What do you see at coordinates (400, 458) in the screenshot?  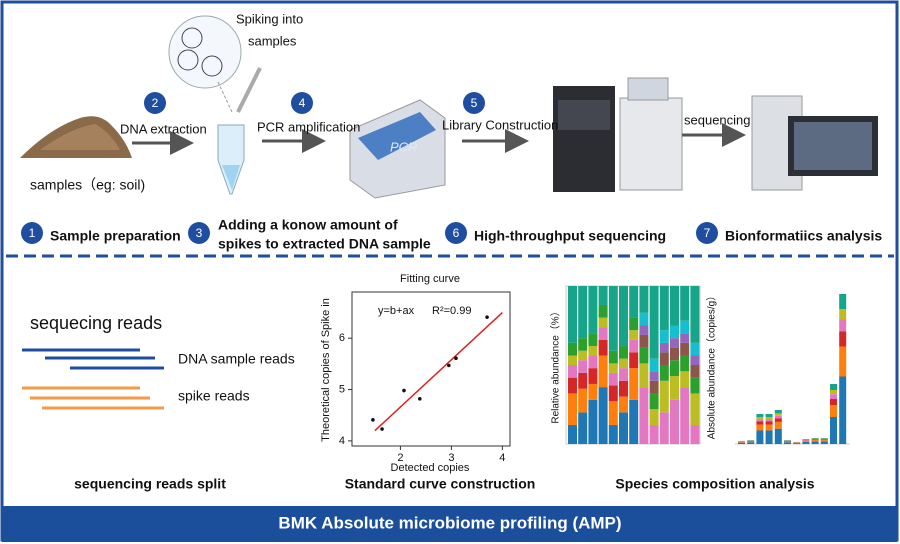 I see `x-tick-label: 2` at bounding box center [400, 458].